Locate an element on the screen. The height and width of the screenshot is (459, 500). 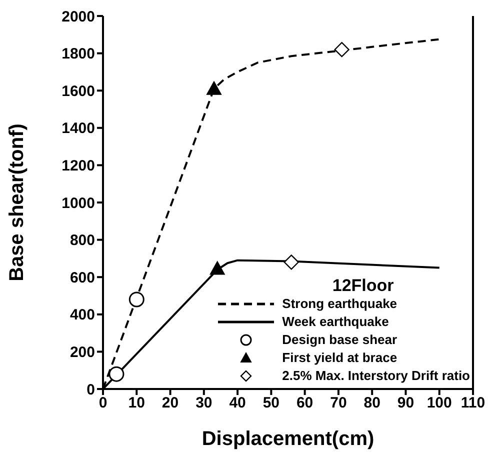
y-tick-label: 1400 is located at coordinates (78, 129).